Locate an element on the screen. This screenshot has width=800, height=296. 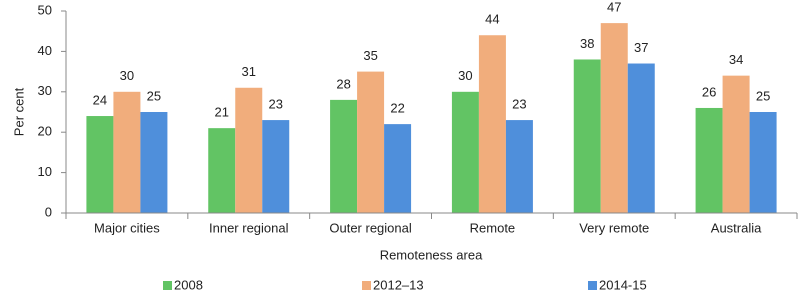
legend-label: 2014-15 is located at coordinates (623, 284).